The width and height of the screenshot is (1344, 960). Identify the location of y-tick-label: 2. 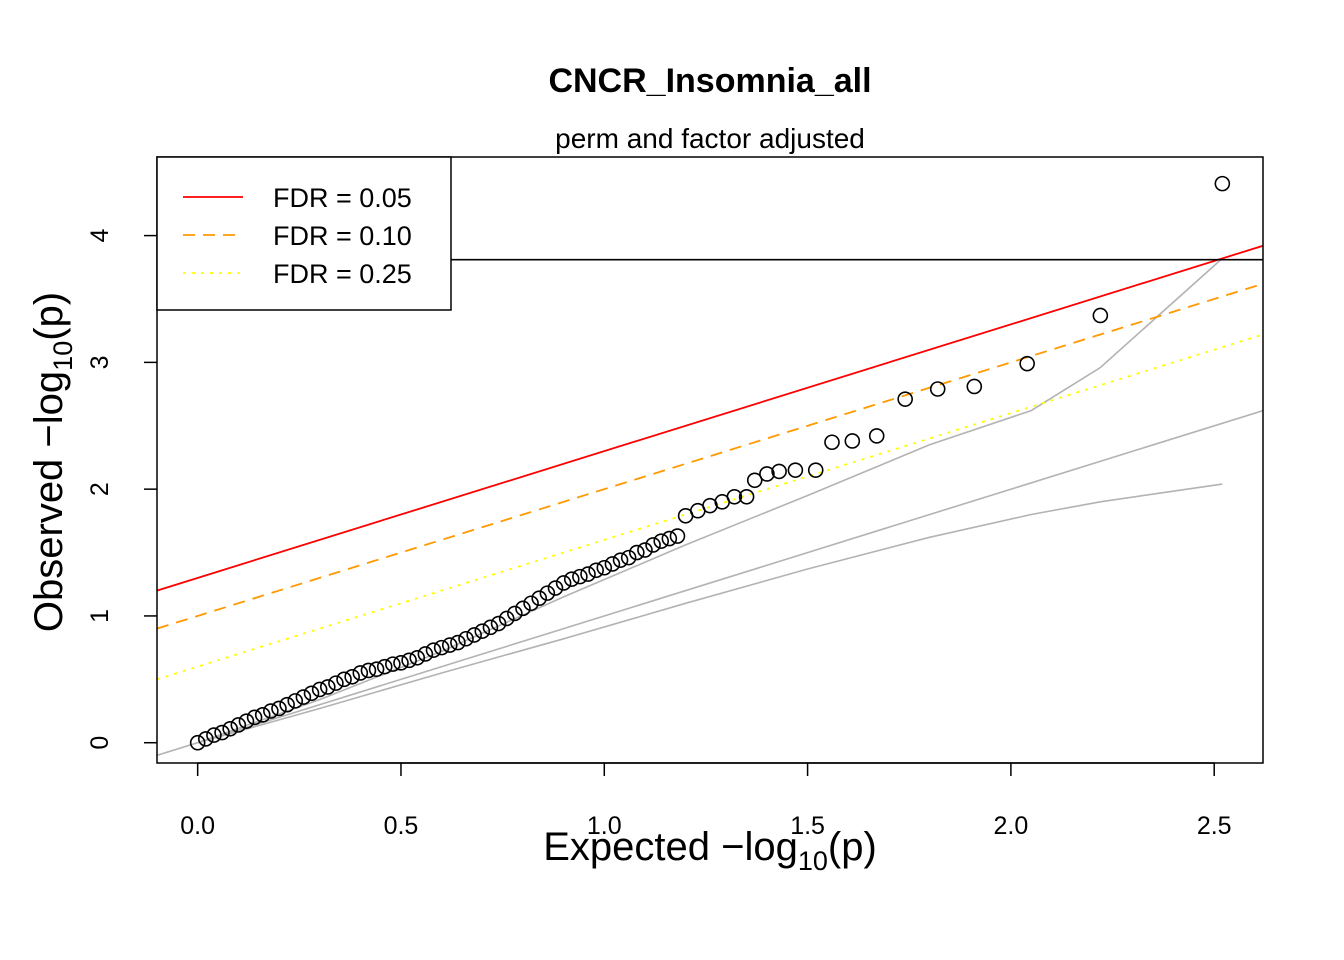
(100, 489).